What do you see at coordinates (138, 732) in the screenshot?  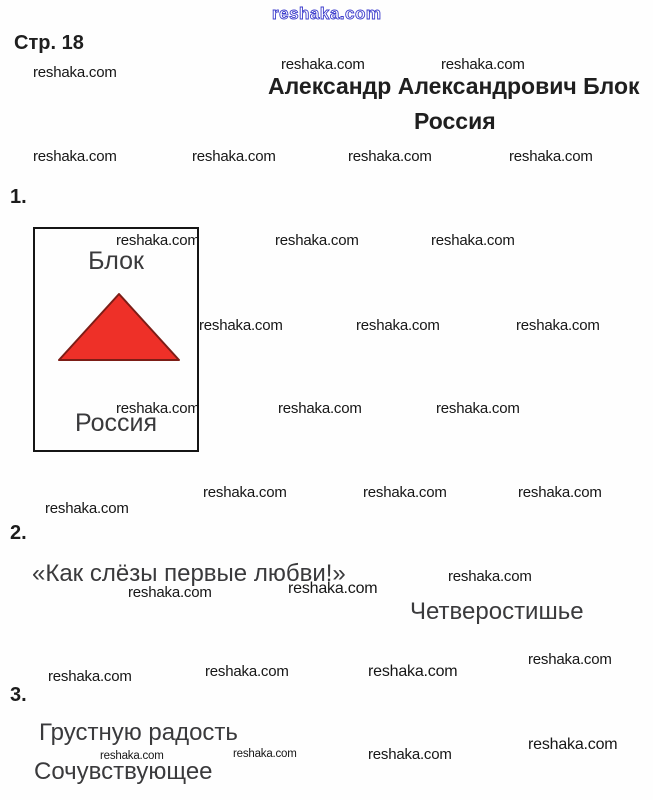 I see `task-3-answer-line-1: Грустную радость` at bounding box center [138, 732].